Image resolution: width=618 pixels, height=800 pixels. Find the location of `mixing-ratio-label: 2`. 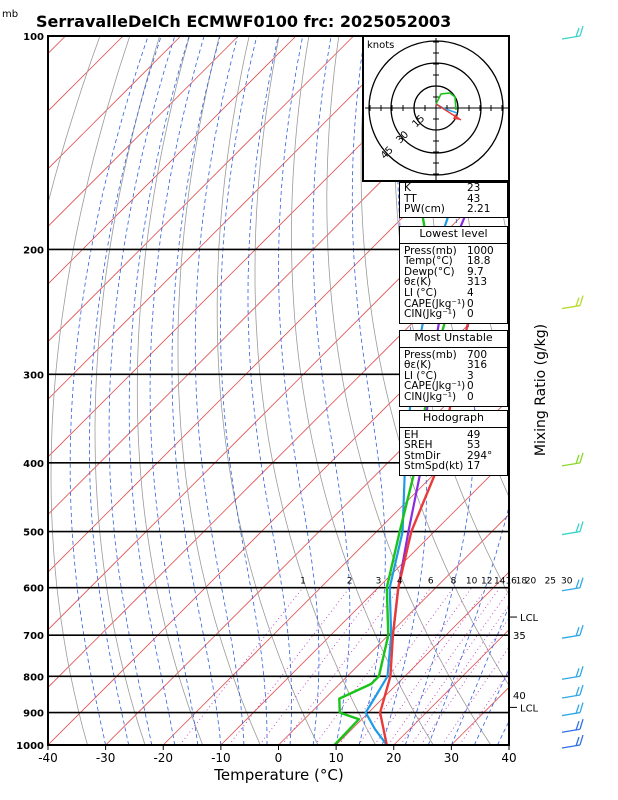

mixing-ratio-label: 2 is located at coordinates (350, 582).